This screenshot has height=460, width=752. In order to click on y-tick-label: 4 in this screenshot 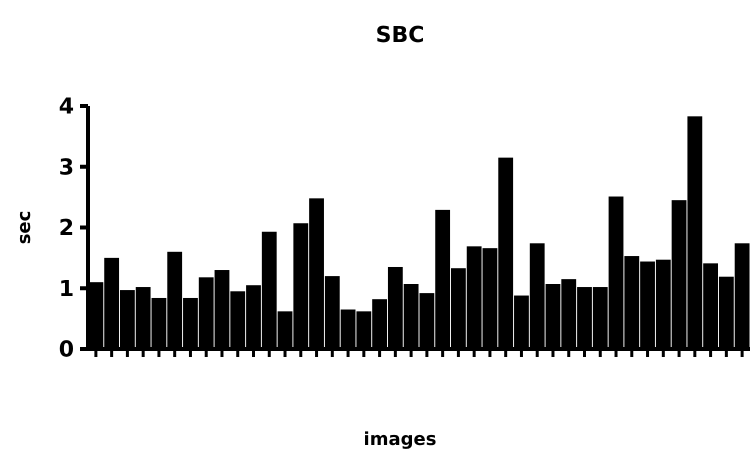, I will do `click(66, 107)`.